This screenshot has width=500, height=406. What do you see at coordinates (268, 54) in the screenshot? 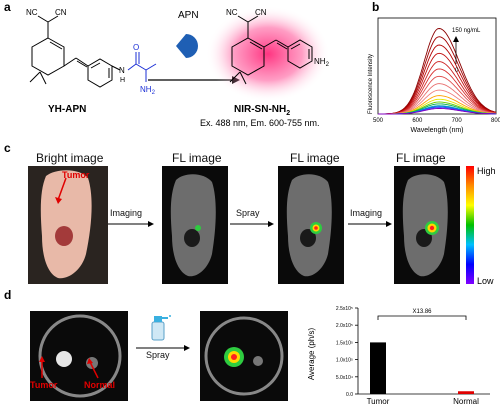
I see `product-fluorescence-glow` at bounding box center [268, 54].